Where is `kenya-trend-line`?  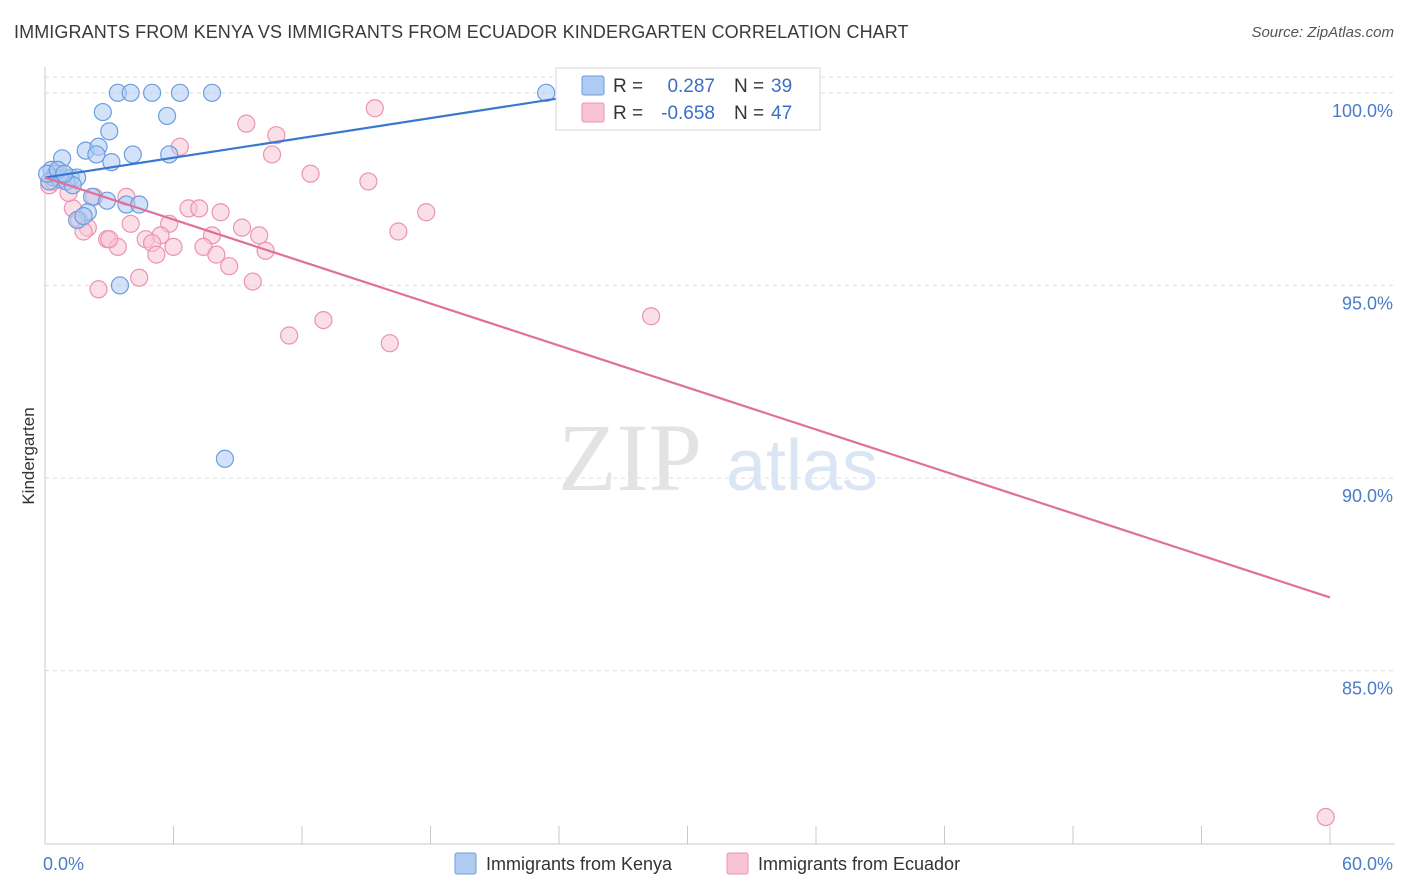
kenya-trend-line is located at coordinates (307, 137).